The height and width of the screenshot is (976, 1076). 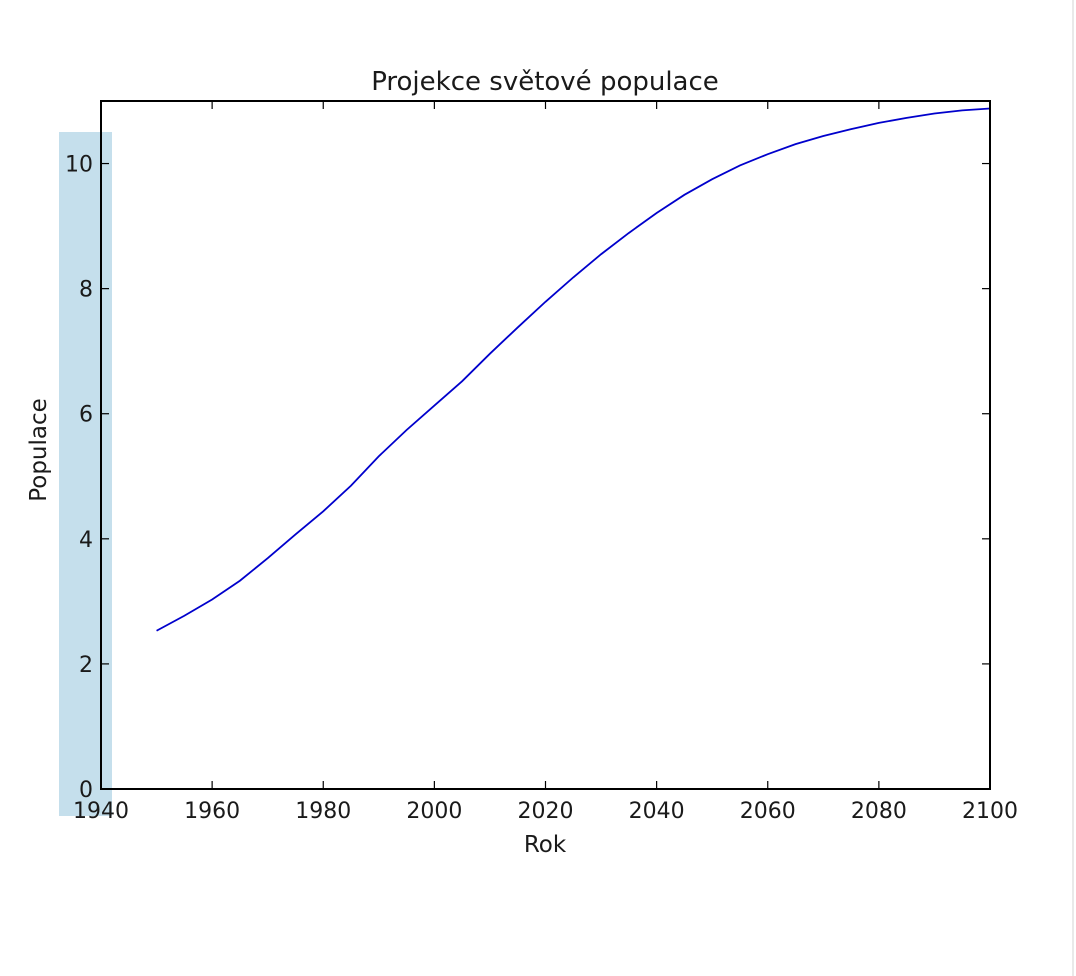 I want to click on chart-title: Projekce světové populace, so click(x=545, y=82).